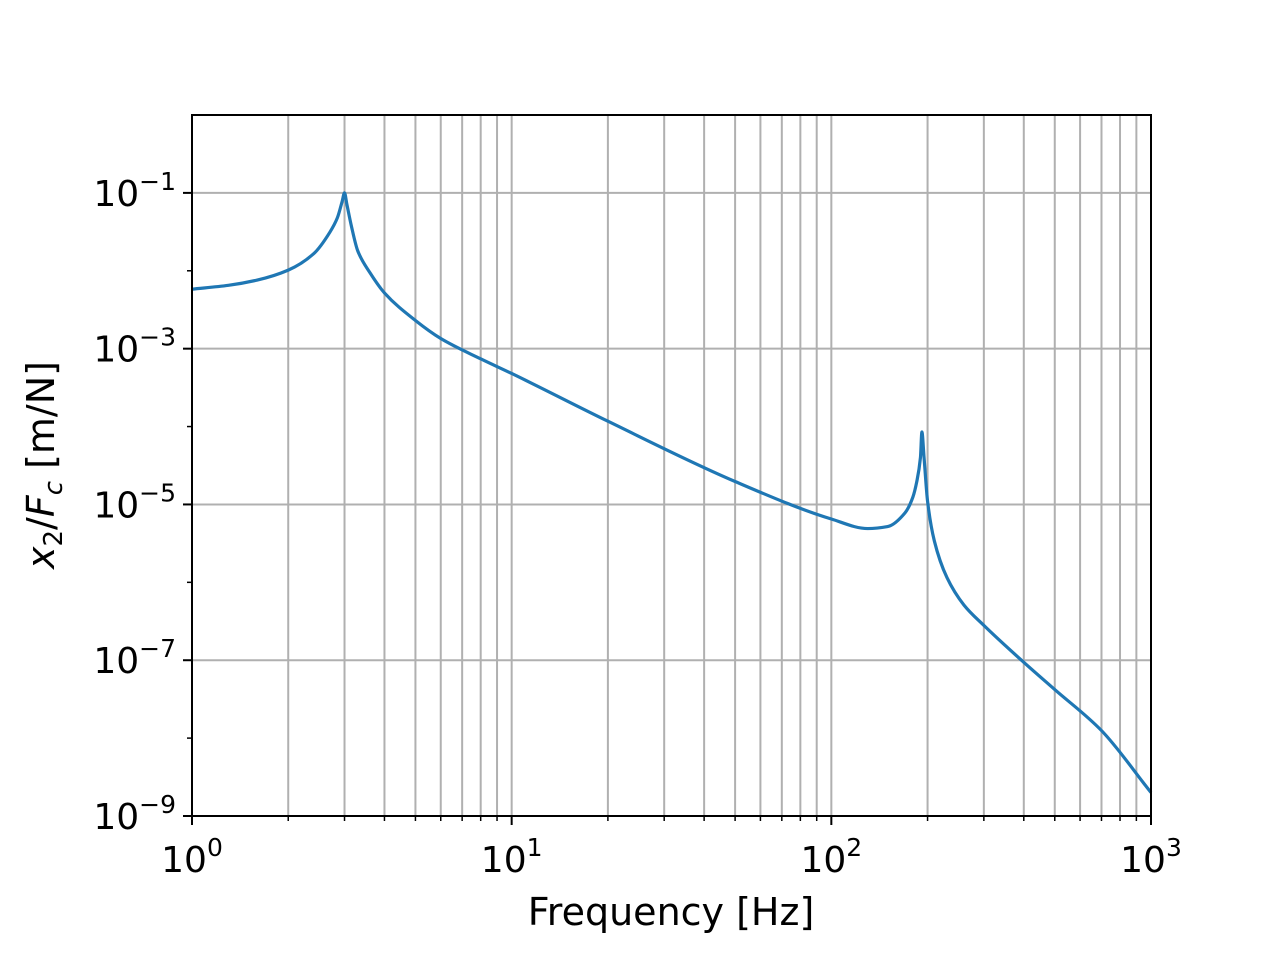 This screenshot has height=960, width=1280. What do you see at coordinates (41, 421) in the screenshot?
I see `y-label-unit: [m/N]` at bounding box center [41, 421].